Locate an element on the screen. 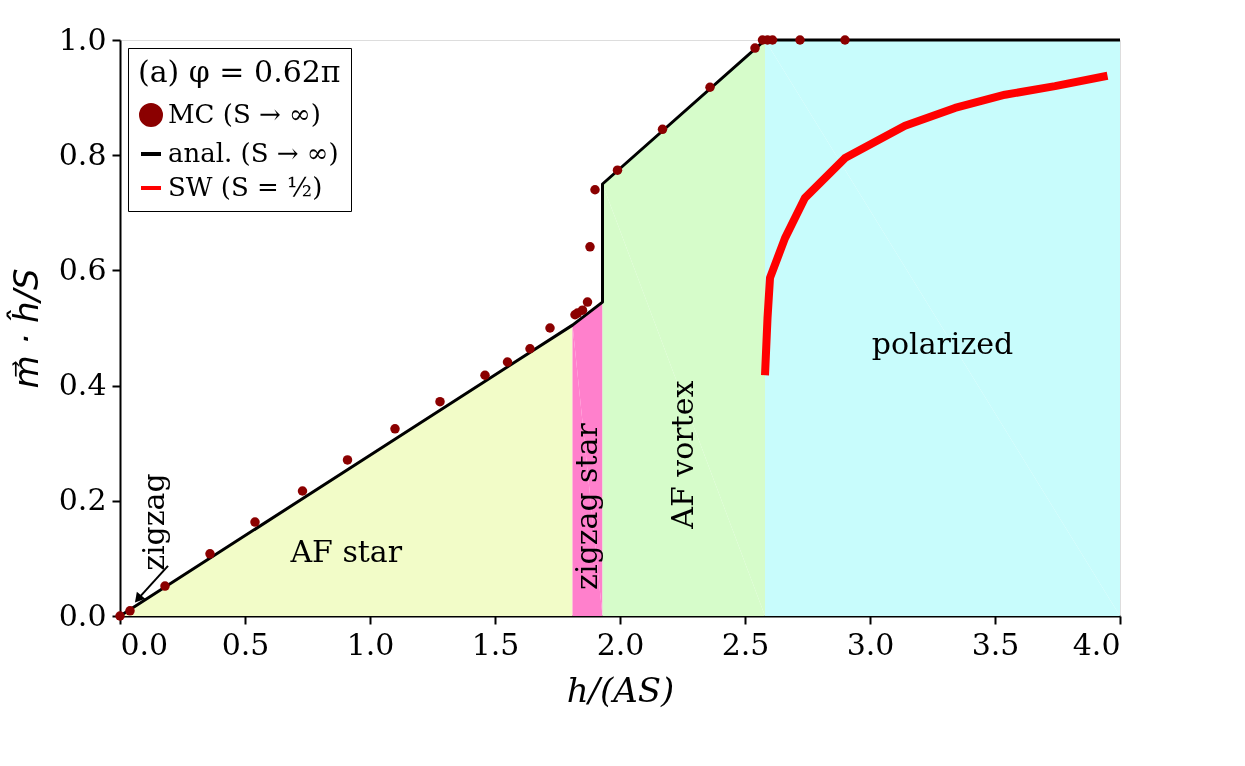 The width and height of the screenshot is (1245, 766). series-label: AF star is located at coordinates (346, 551).